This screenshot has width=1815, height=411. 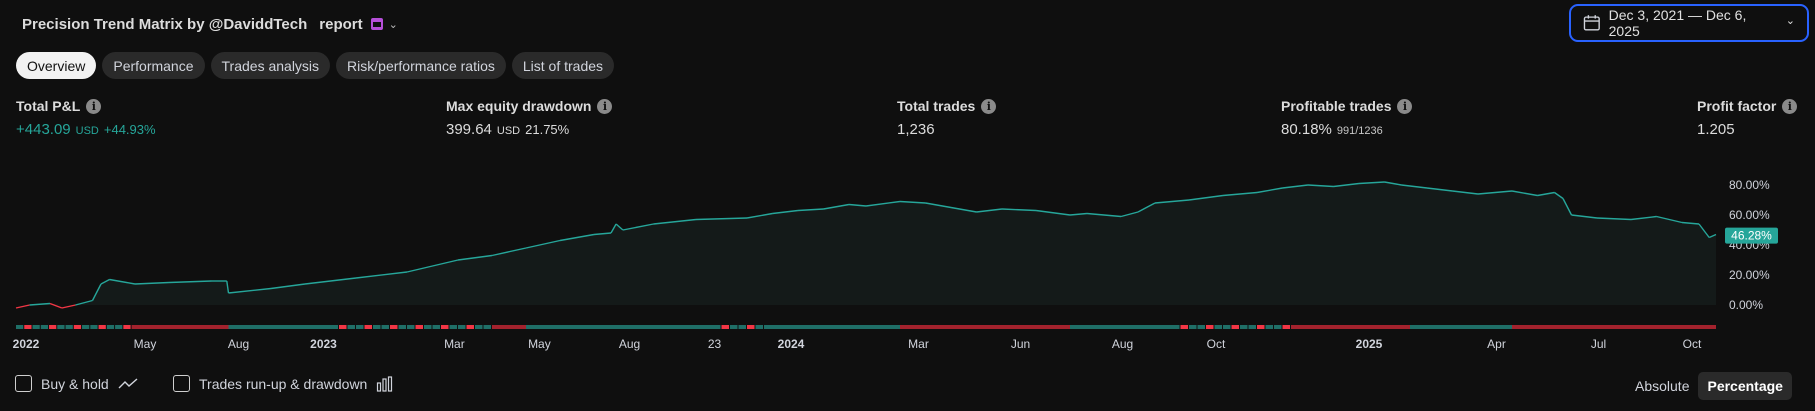 What do you see at coordinates (1662, 386) in the screenshot?
I see `absolute-button: Absolute` at bounding box center [1662, 386].